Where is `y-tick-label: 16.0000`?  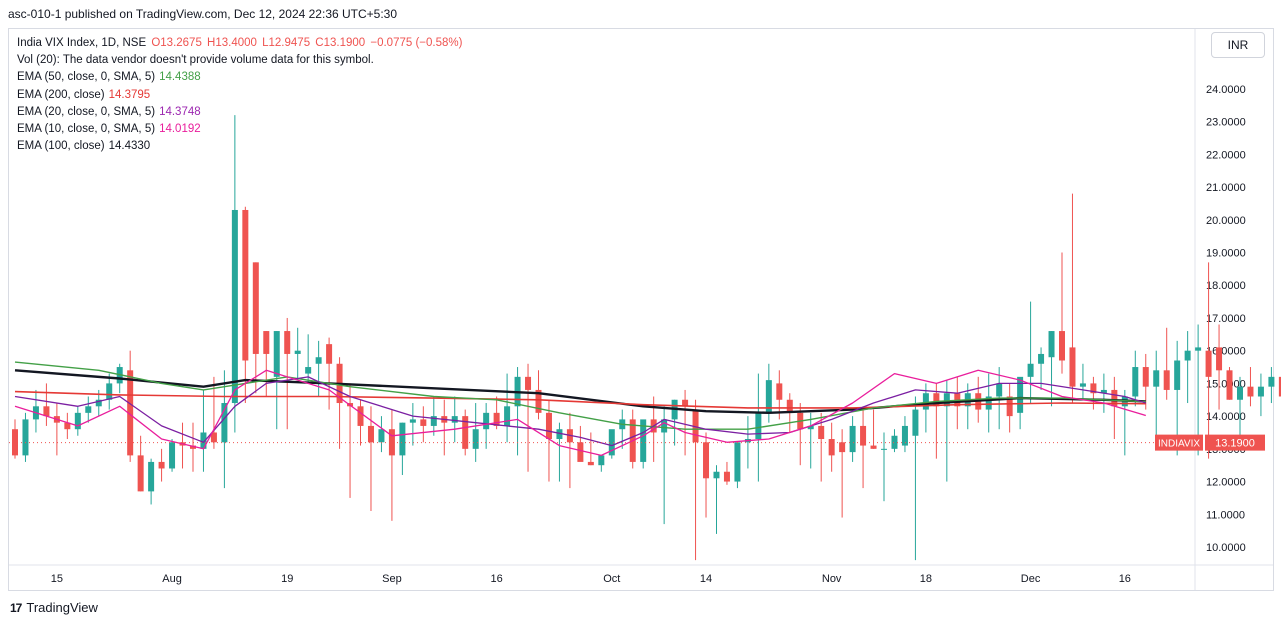 y-tick-label: 16.0000 is located at coordinates (1226, 352).